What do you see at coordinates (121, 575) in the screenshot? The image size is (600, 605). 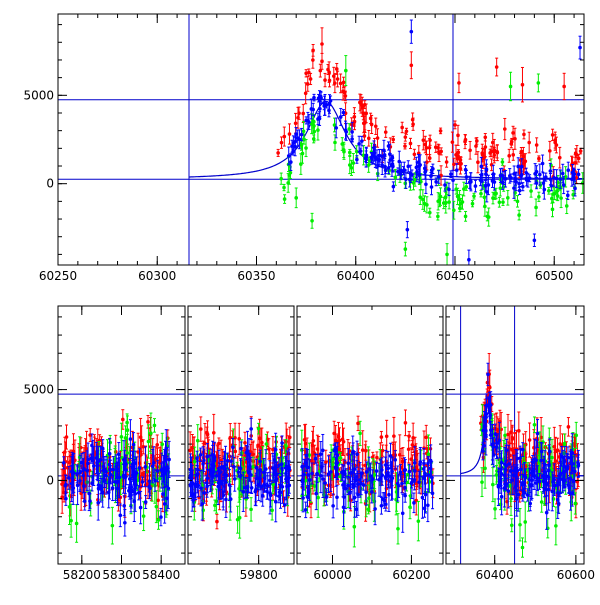 I see `x-tick-label: 58300` at bounding box center [121, 575].